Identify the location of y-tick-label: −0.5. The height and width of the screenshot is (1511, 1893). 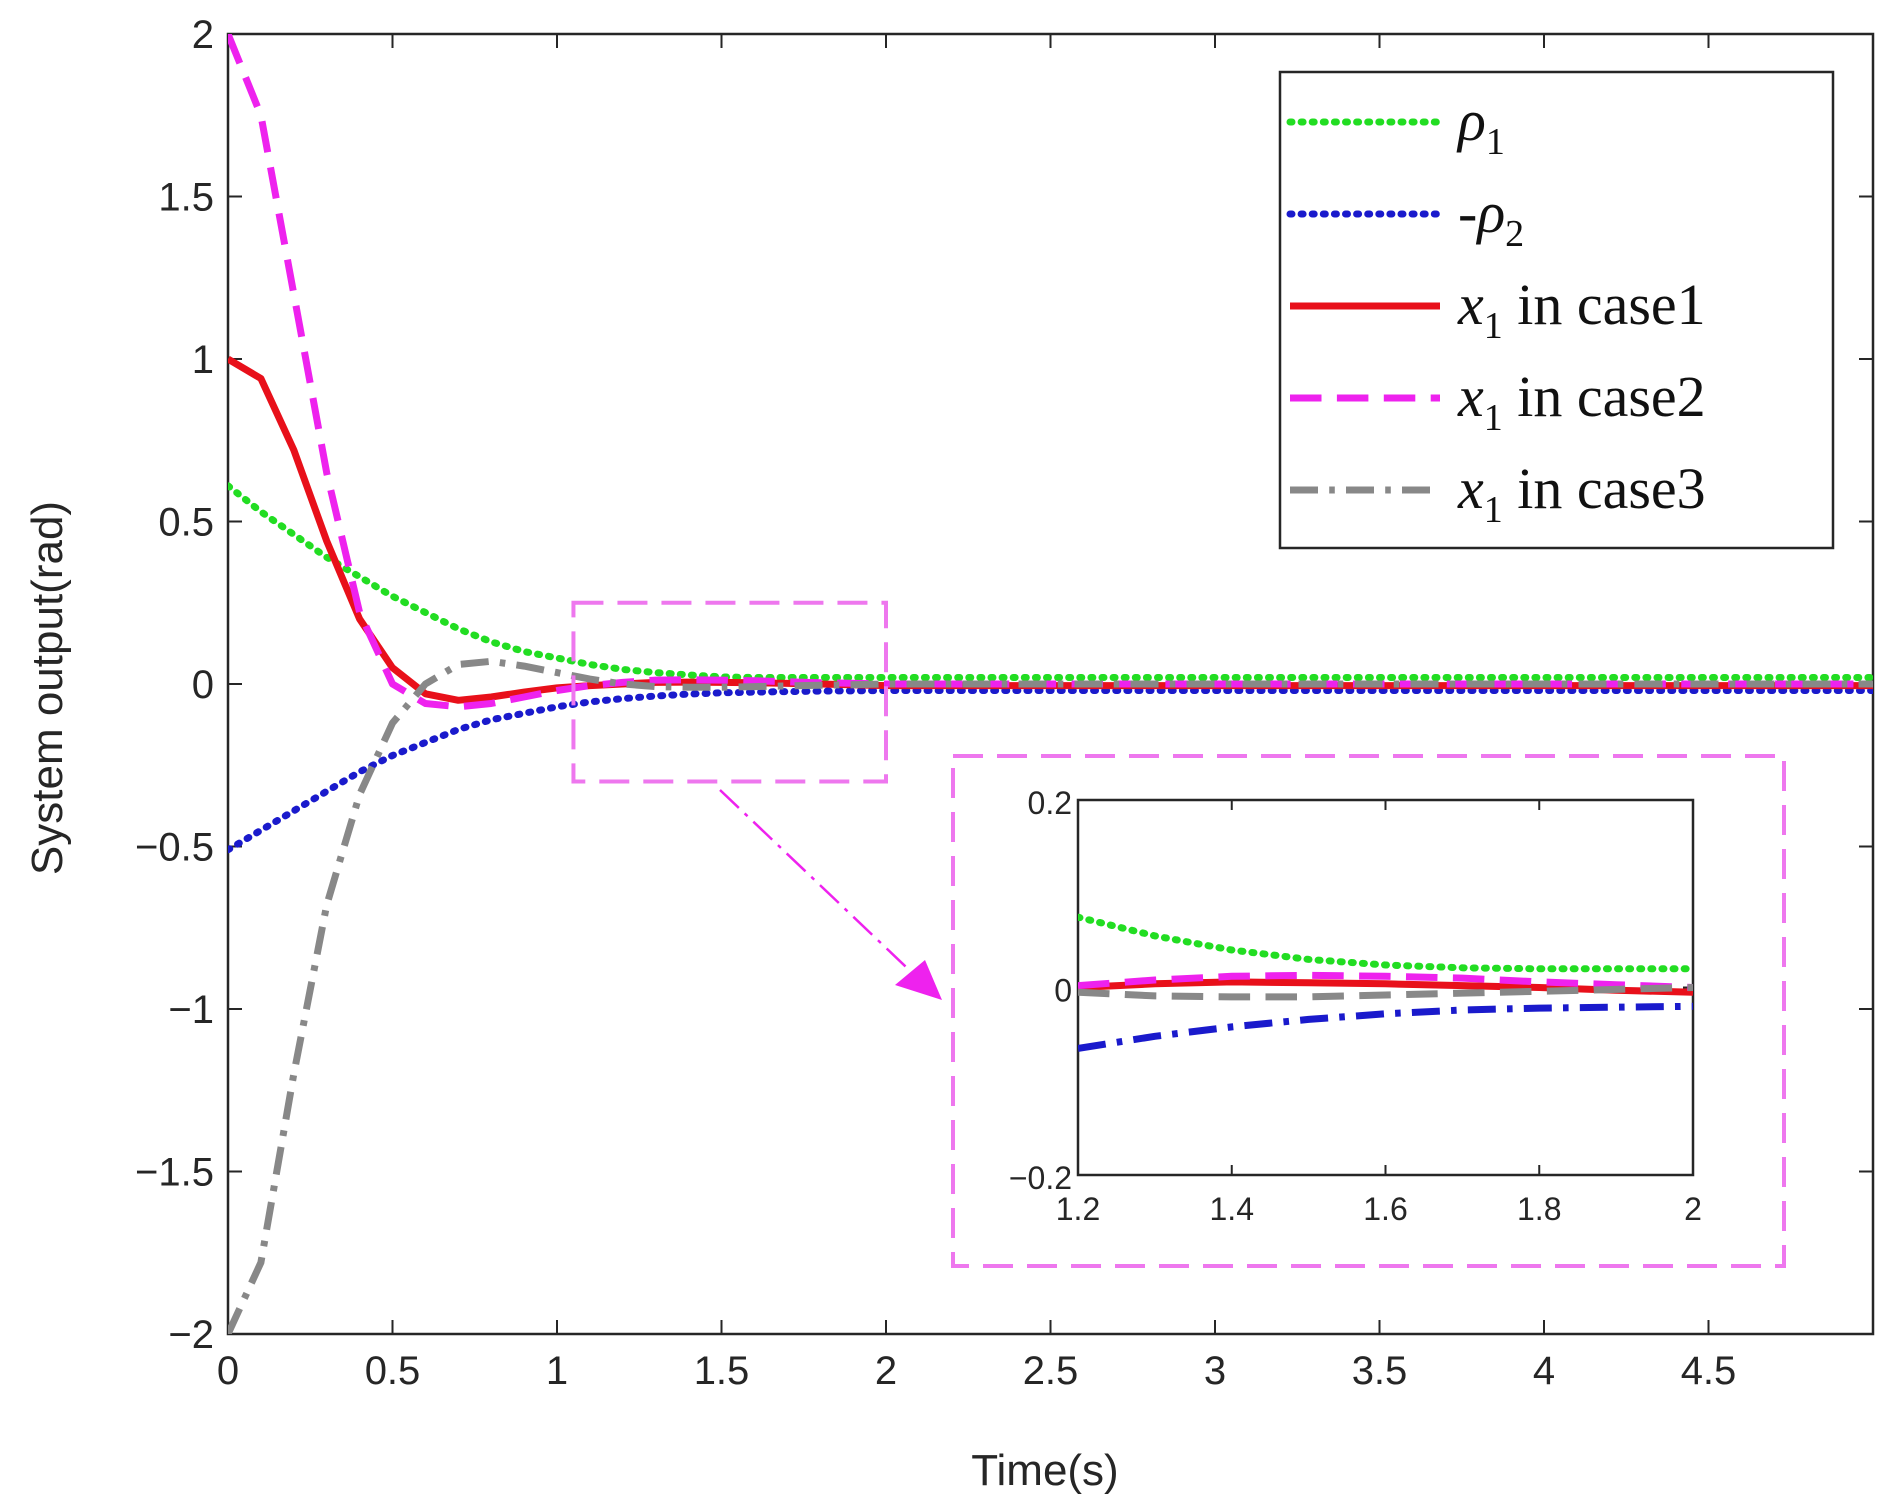
(174, 848).